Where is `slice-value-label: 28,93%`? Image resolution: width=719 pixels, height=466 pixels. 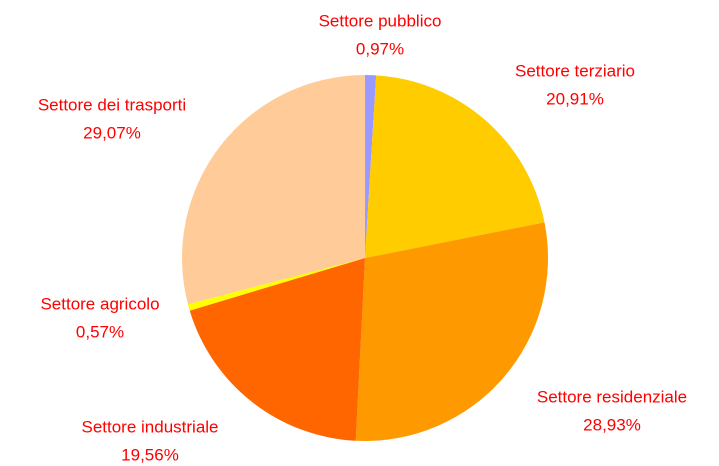 slice-value-label: 28,93% is located at coordinates (612, 424).